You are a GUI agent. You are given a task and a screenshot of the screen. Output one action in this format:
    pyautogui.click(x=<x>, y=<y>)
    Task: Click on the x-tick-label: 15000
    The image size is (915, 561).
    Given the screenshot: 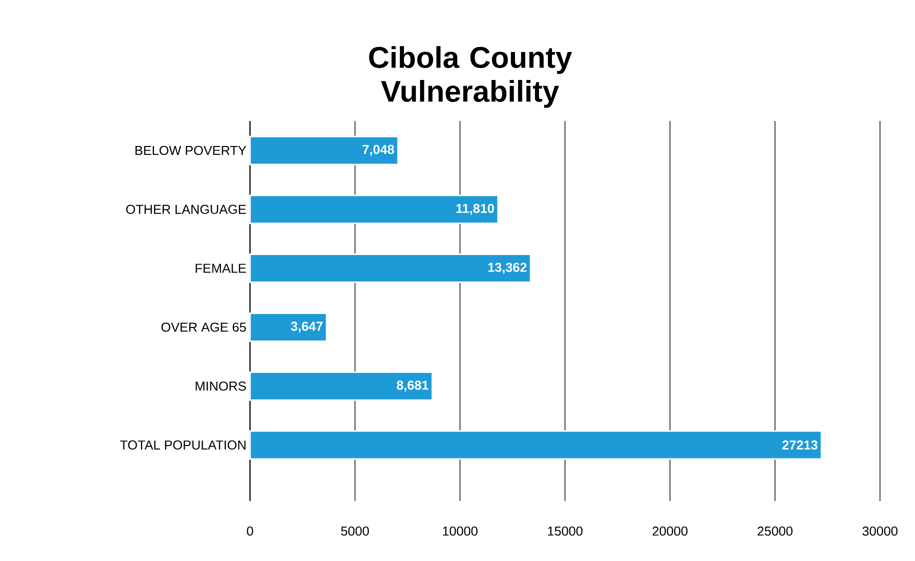 What is the action you would take?
    pyautogui.click(x=565, y=531)
    